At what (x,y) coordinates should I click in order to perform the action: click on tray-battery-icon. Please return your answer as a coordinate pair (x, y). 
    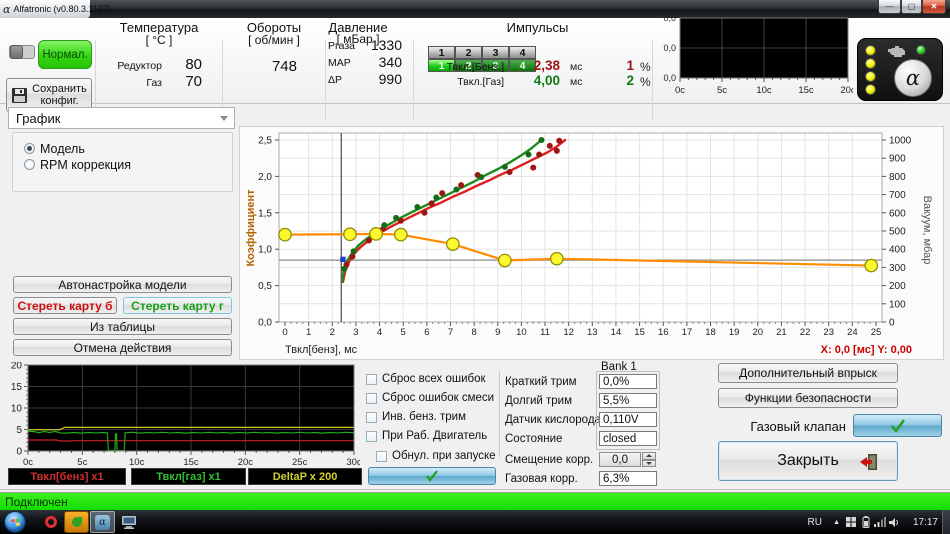
    Looking at the image, I should click on (866, 522).